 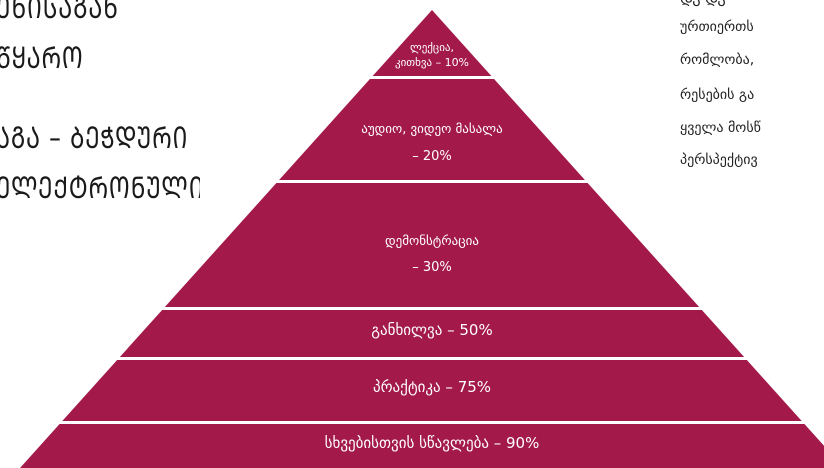 What do you see at coordinates (717, 95) in the screenshot?
I see `right-text-line-4: რესების გა` at bounding box center [717, 95].